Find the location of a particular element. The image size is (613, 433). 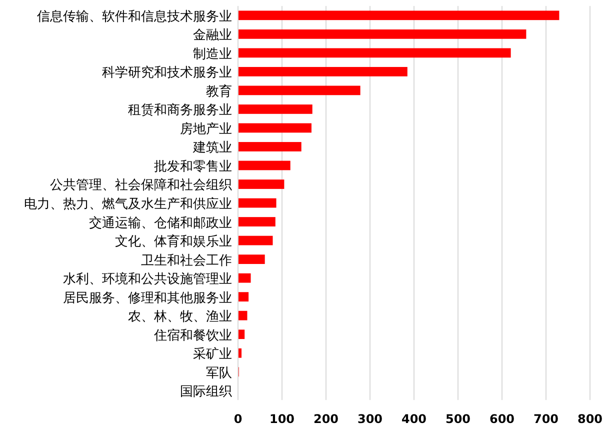

y-tick-label: 电力、热力、燃气及水生产和供应业 is located at coordinates (128, 204).